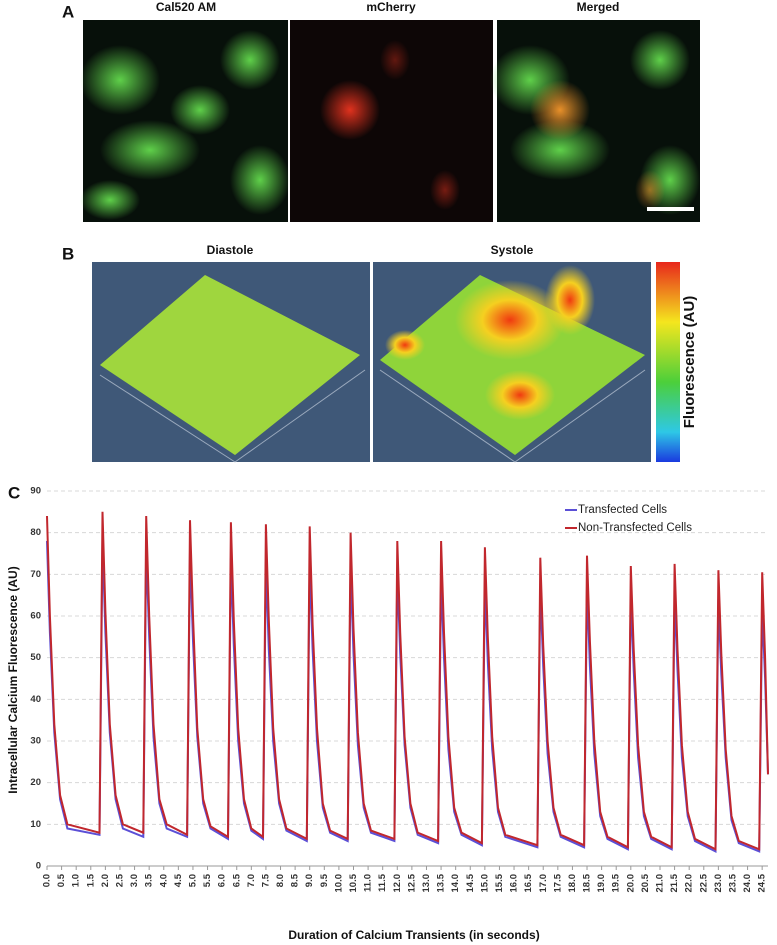 This screenshot has width=777, height=945. Describe the element at coordinates (105, 880) in the screenshot. I see `x-tick-label: 2.0` at that location.